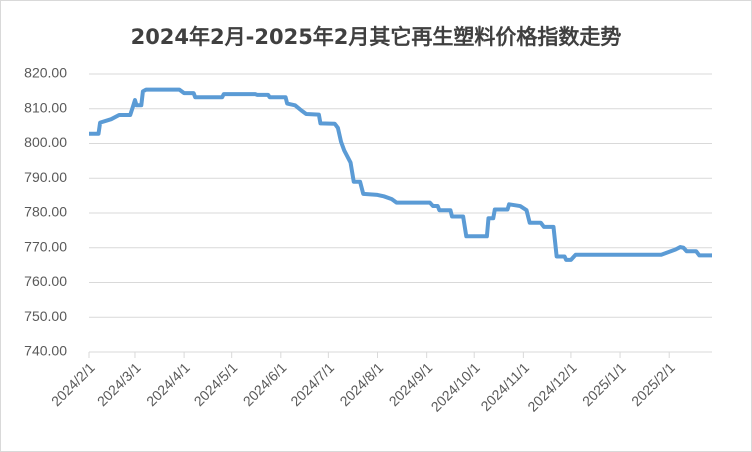  Describe the element at coordinates (45, 351) in the screenshot. I see `y-tick-label: 740.00` at that location.